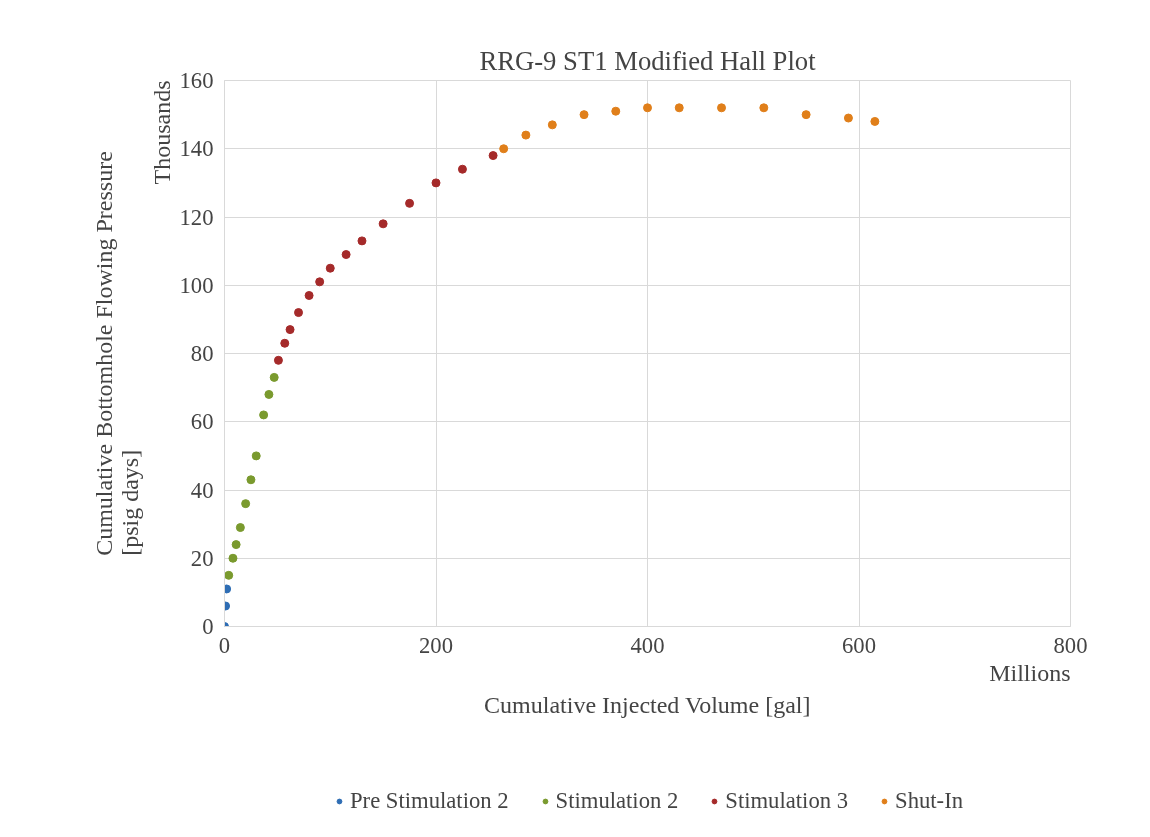 This screenshot has width=1150, height=837. What do you see at coordinates (929, 801) in the screenshot?
I see `legend-label: Shut-In` at bounding box center [929, 801].